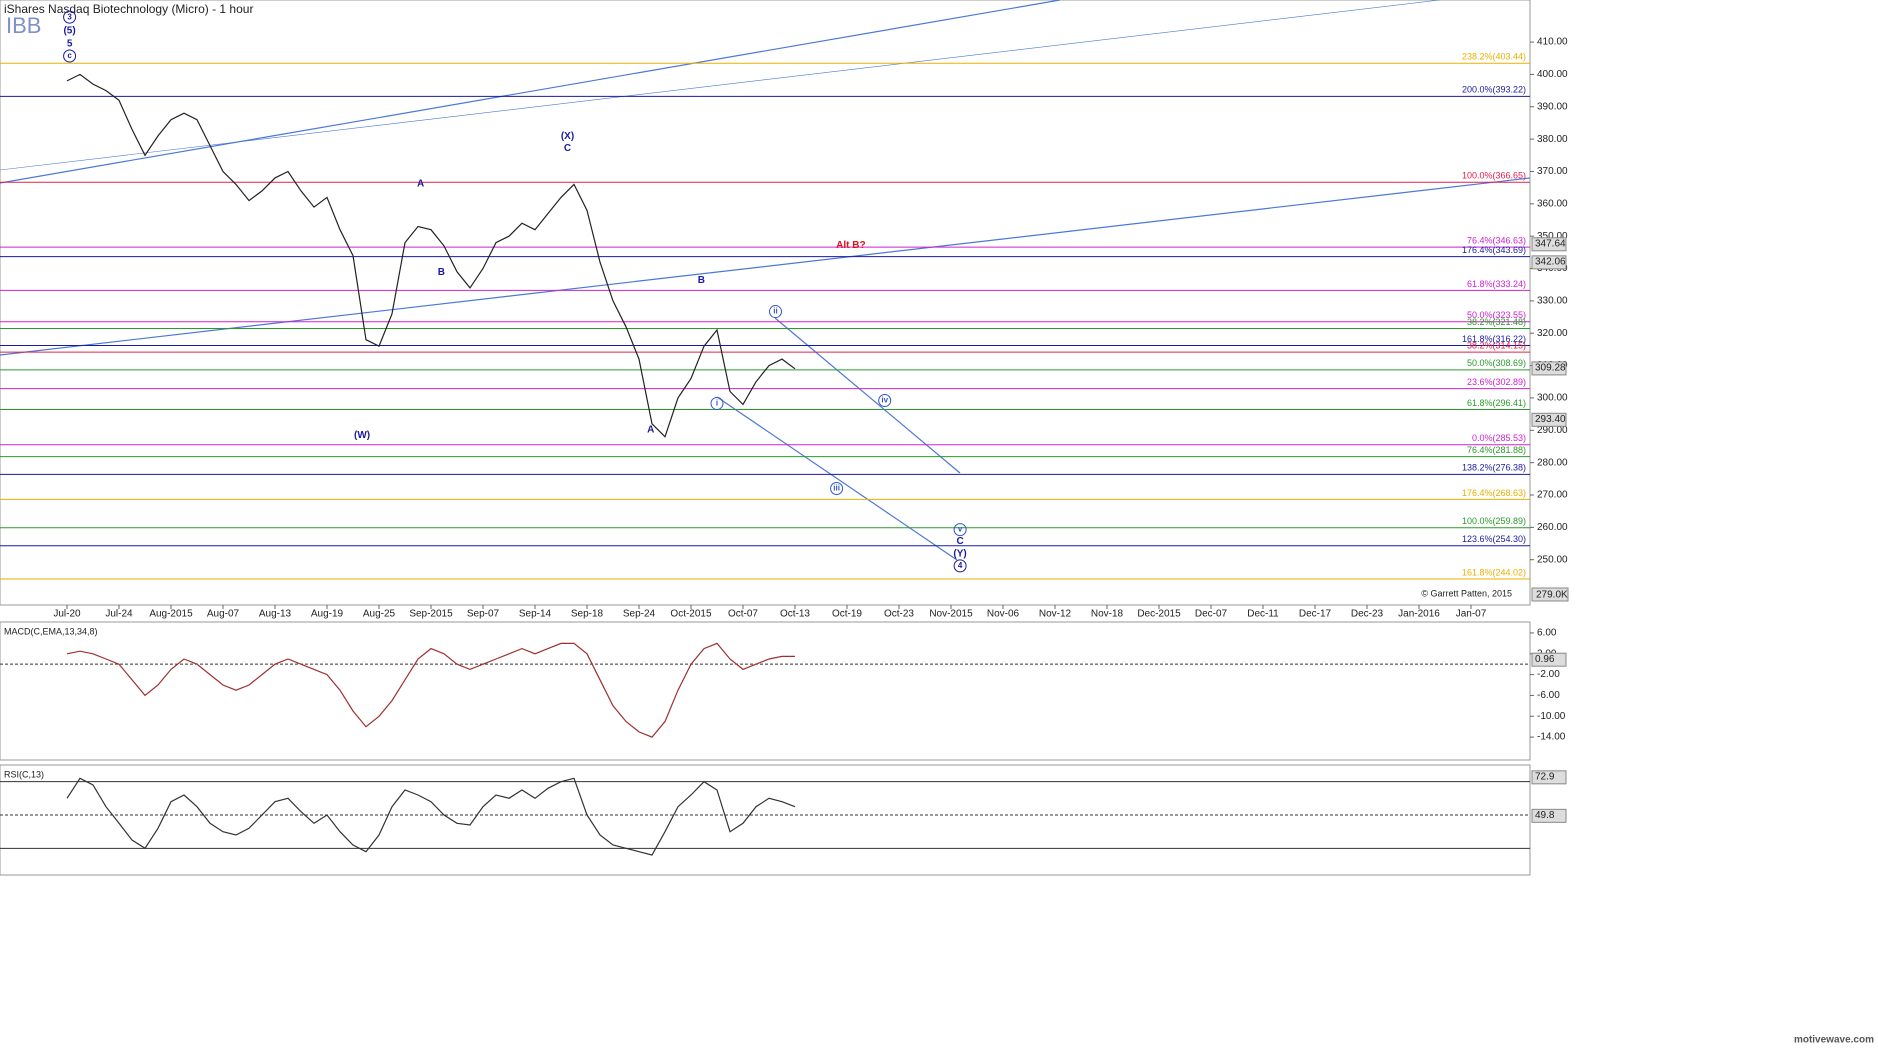 The image size is (1878, 1048). I want to click on x-tick-label: Sep-24, so click(639, 614).